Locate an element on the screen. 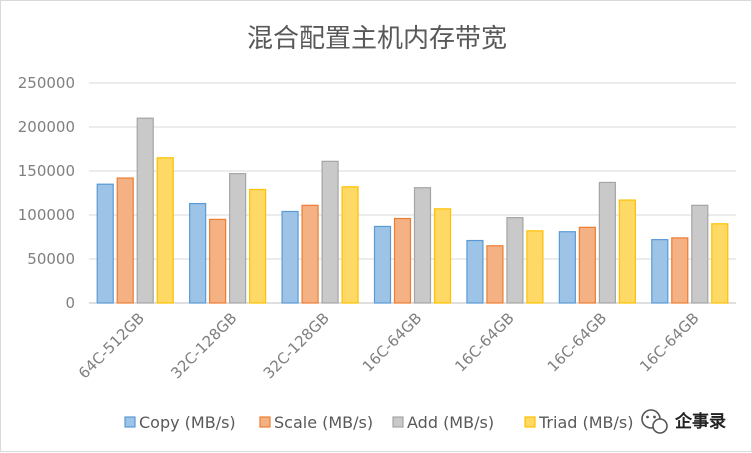 The width and height of the screenshot is (752, 453). y-tick-label: 150000 is located at coordinates (46, 171).